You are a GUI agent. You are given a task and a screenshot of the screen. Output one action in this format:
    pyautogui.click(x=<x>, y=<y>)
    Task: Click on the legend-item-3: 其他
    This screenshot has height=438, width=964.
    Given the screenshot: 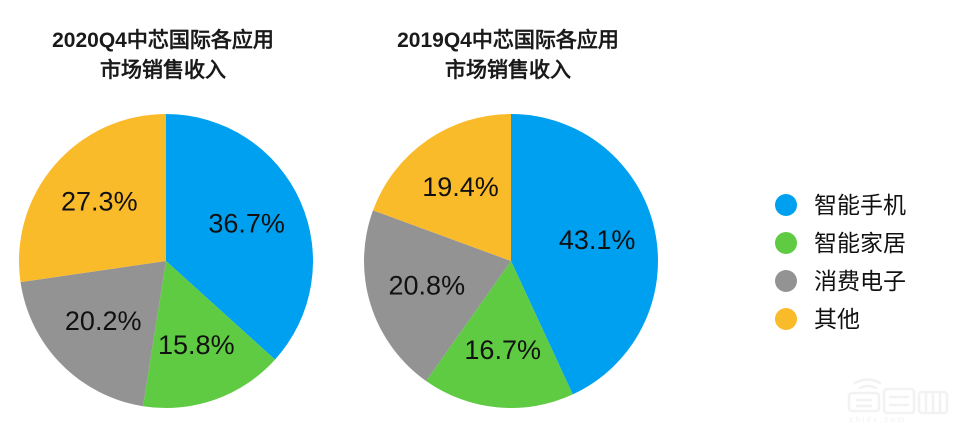 What is the action you would take?
    pyautogui.click(x=865, y=319)
    